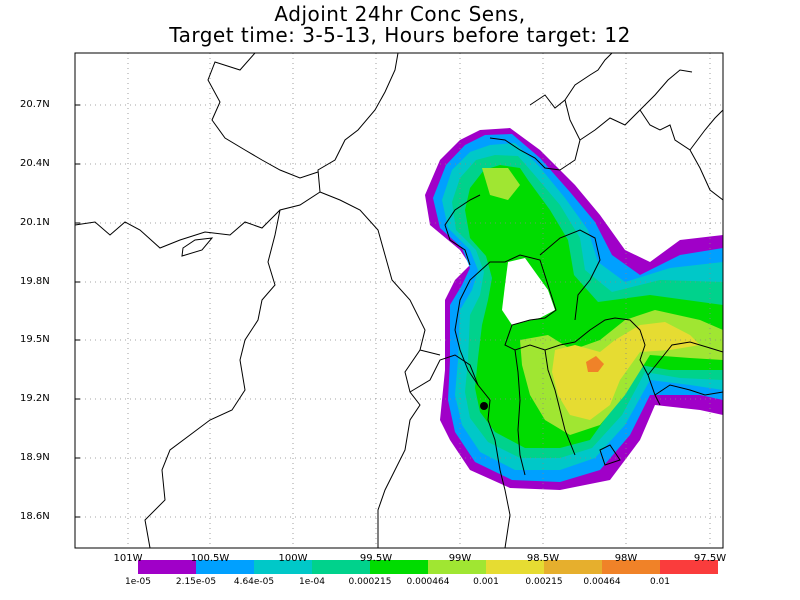  What do you see at coordinates (35, 339) in the screenshot?
I see `lat-label-19-5: 19.5N` at bounding box center [35, 339].